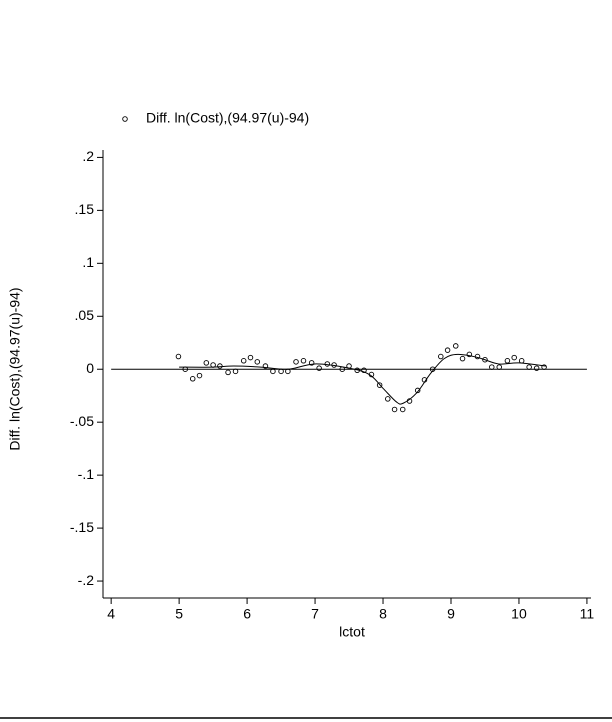 This screenshot has width=612, height=722. Describe the element at coordinates (111, 614) in the screenshot. I see `x-tick-label: 4` at that location.